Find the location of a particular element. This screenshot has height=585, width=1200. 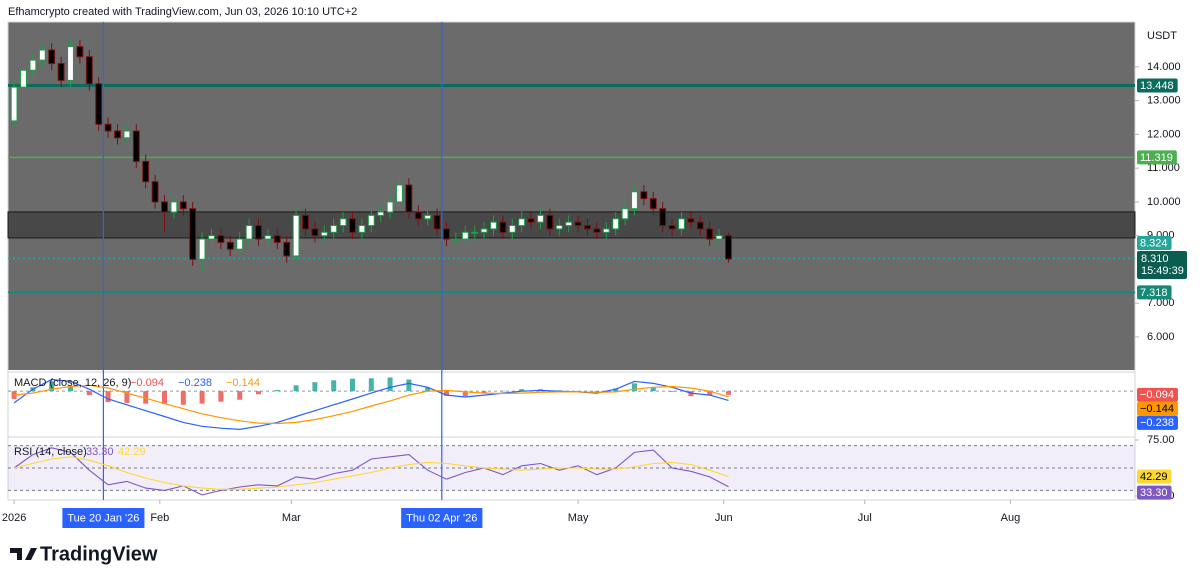

value-label: −0.144 is located at coordinates (1157, 408).